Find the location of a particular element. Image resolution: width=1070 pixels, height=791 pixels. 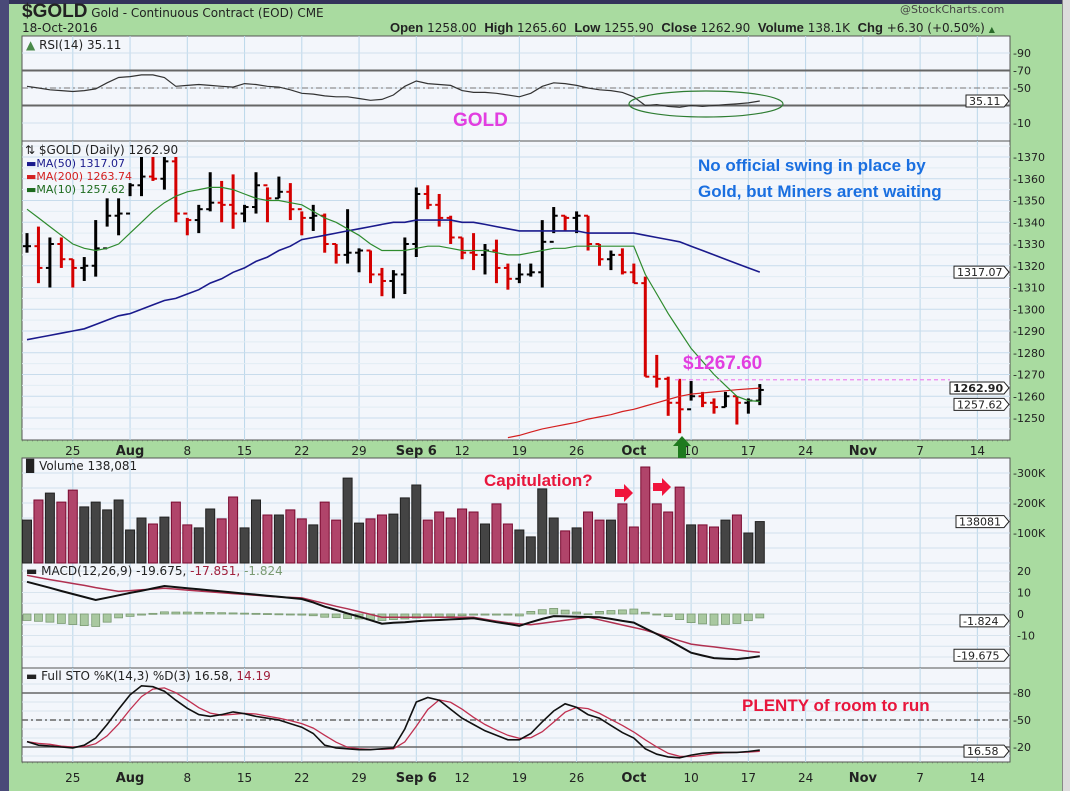

sto-axis-label: -50 is located at coordinates (1022, 720).